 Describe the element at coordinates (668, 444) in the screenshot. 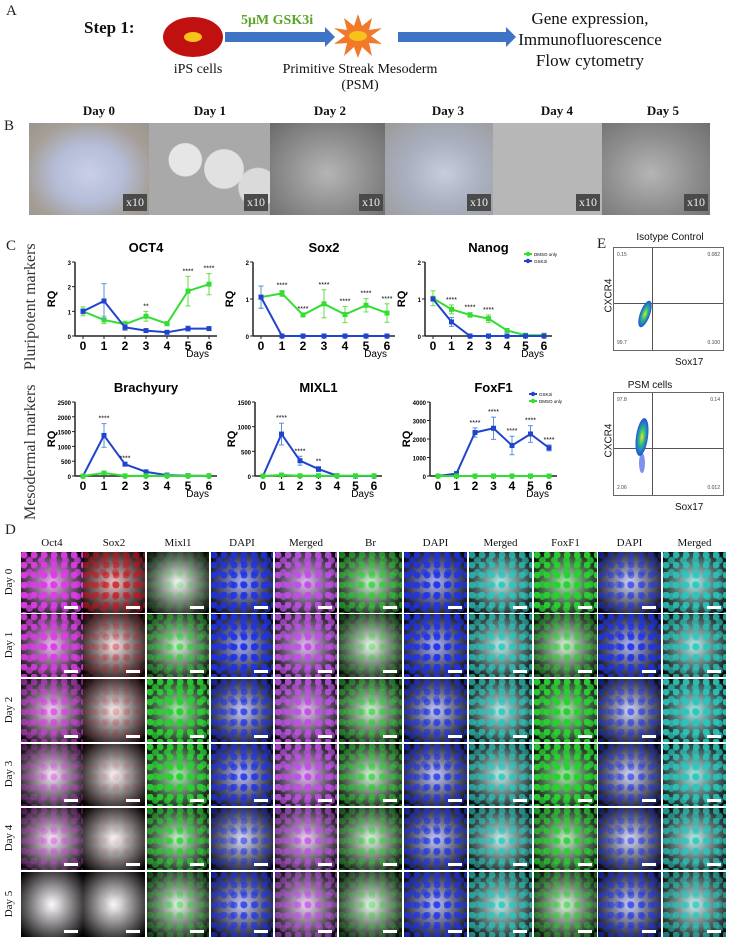

I see `flow-plot-psm: 97.8 0.14 2.06 0.012` at that location.